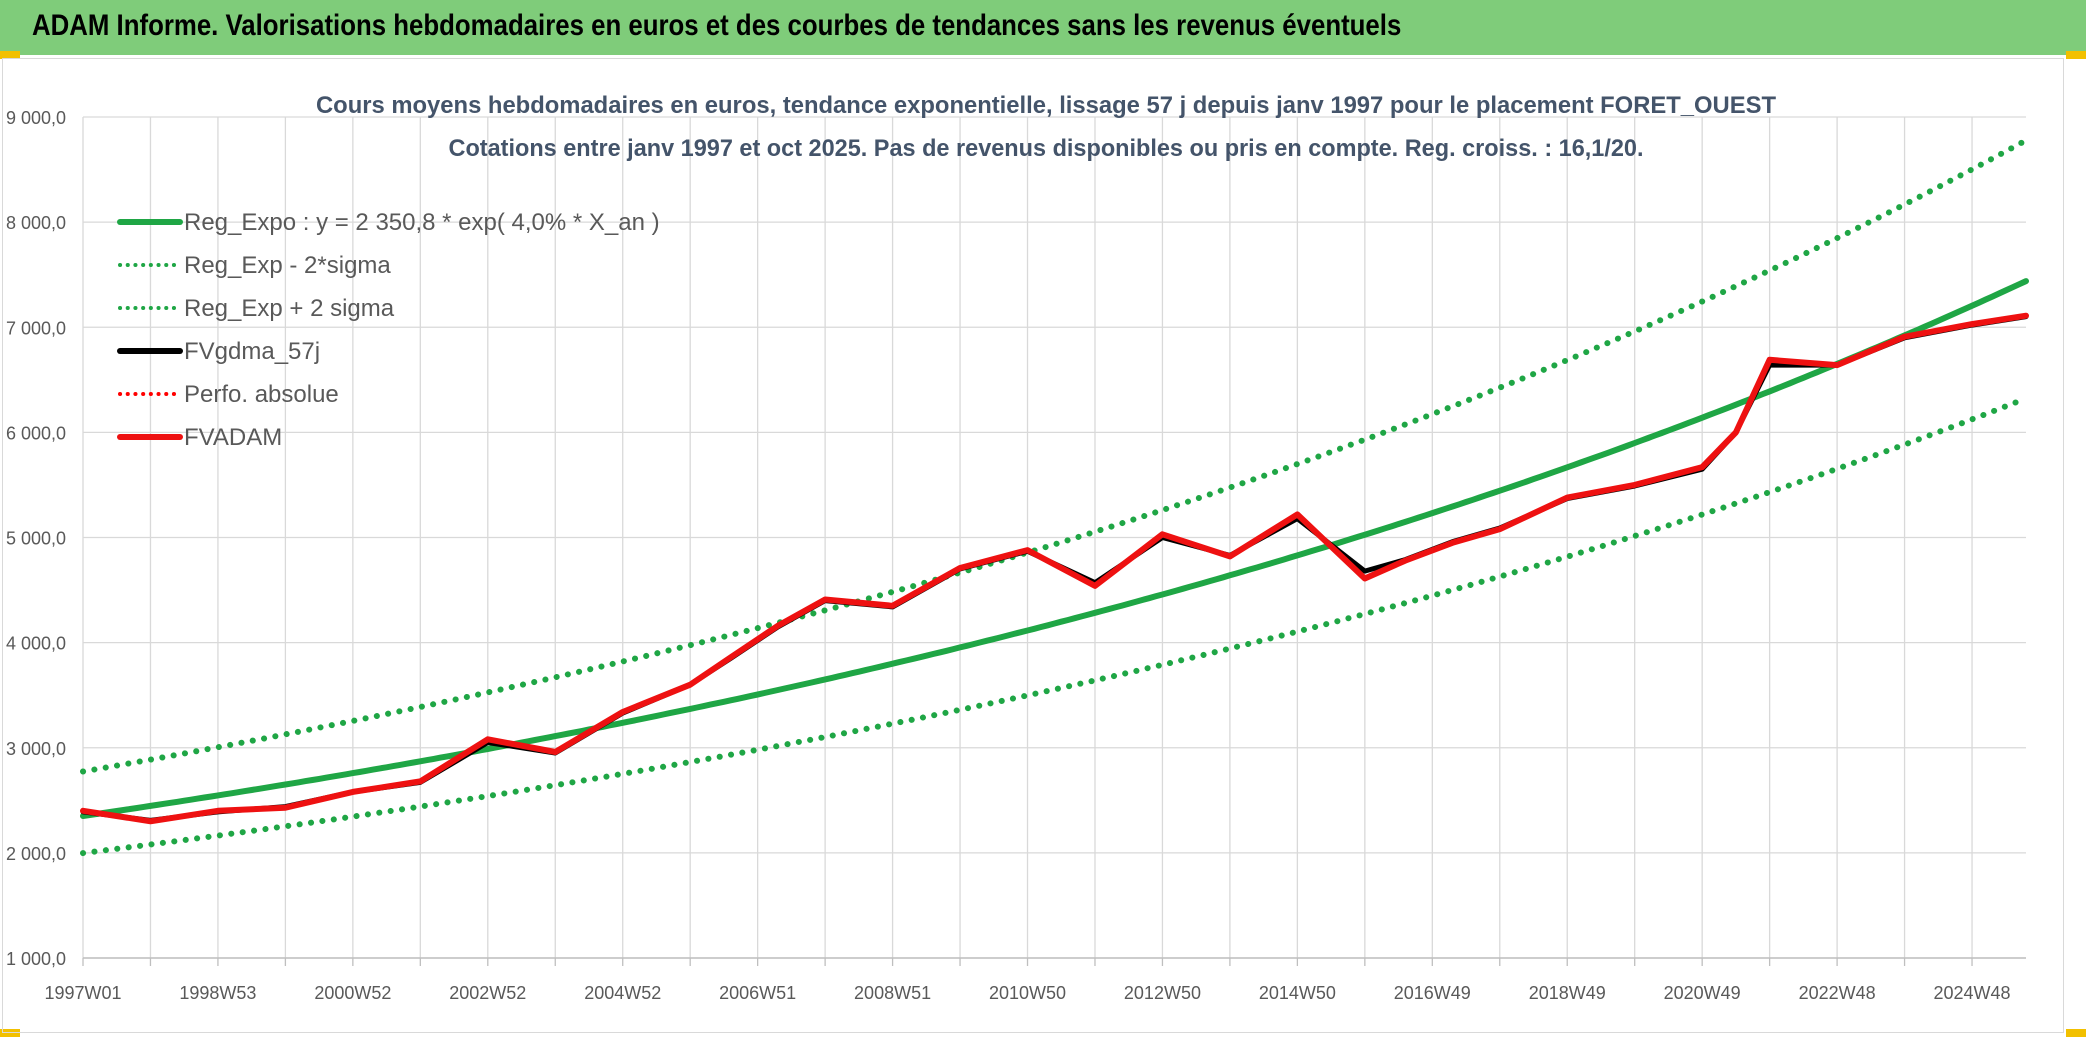 This screenshot has height=1037, width=2086. I want to click on x-tick-label: 2000W52, so click(352, 993).